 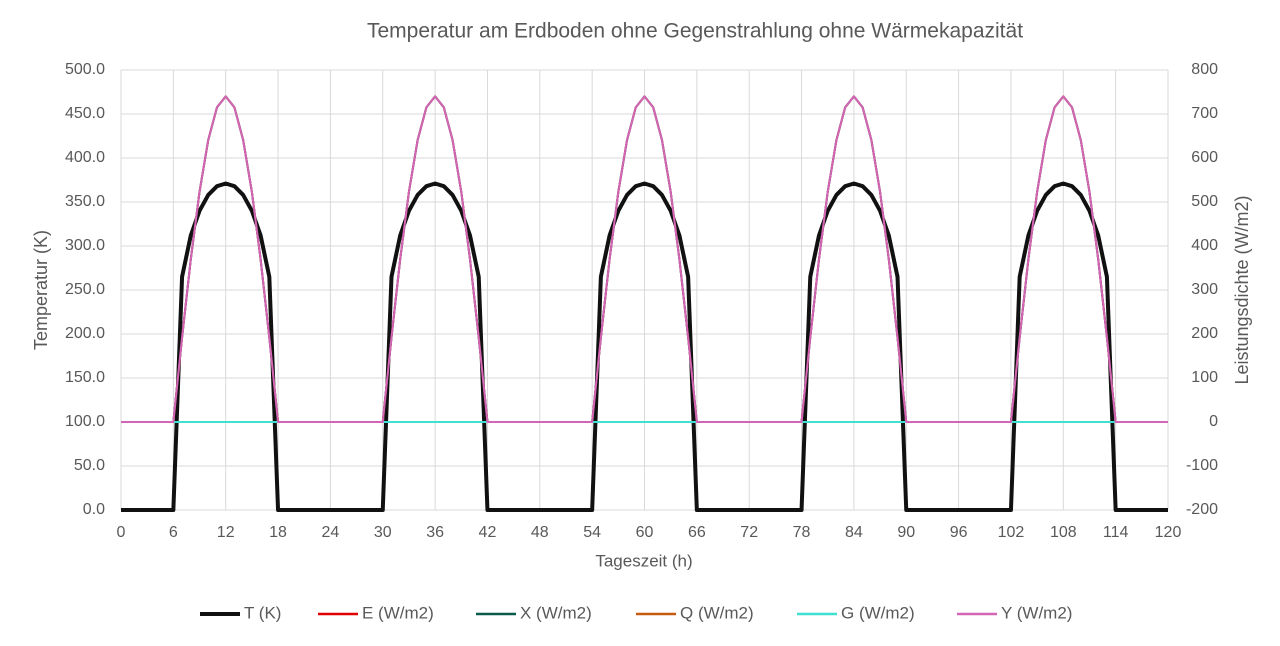 What do you see at coordinates (1204, 333) in the screenshot?
I see `y2-tick-label: 200` at bounding box center [1204, 333].